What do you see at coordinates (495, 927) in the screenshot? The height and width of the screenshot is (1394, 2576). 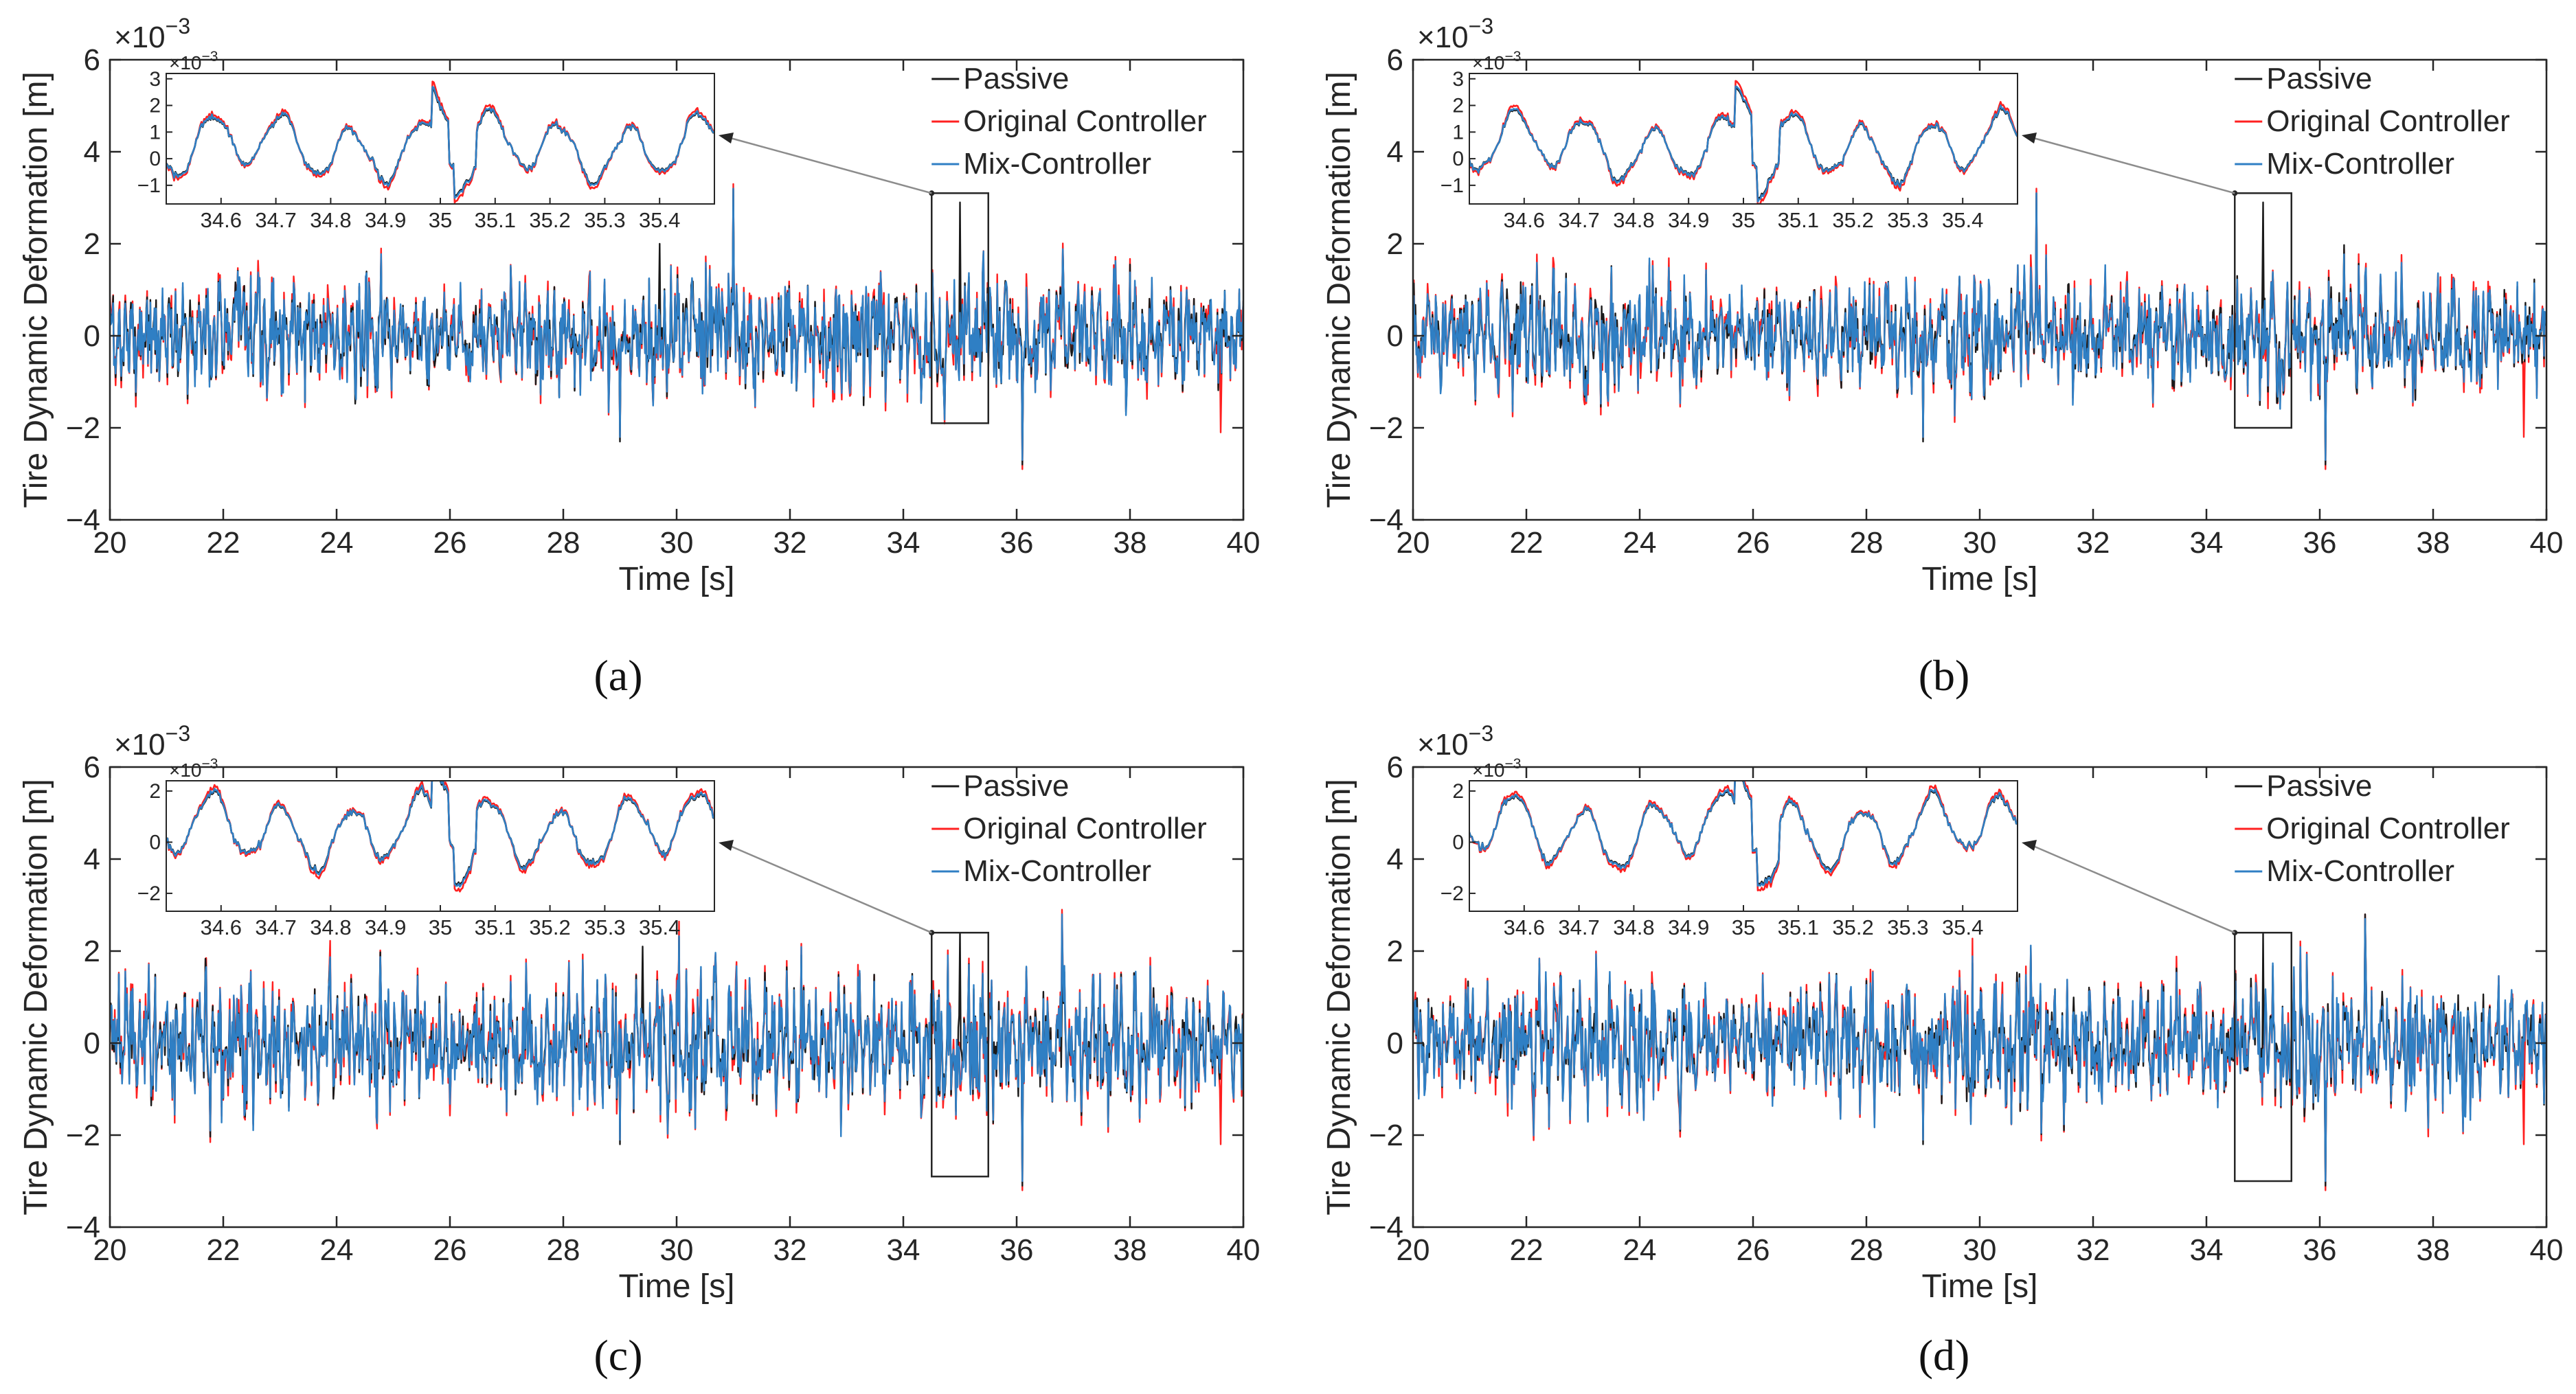 I see `inset-x-tick-label: 35.1` at bounding box center [495, 927].